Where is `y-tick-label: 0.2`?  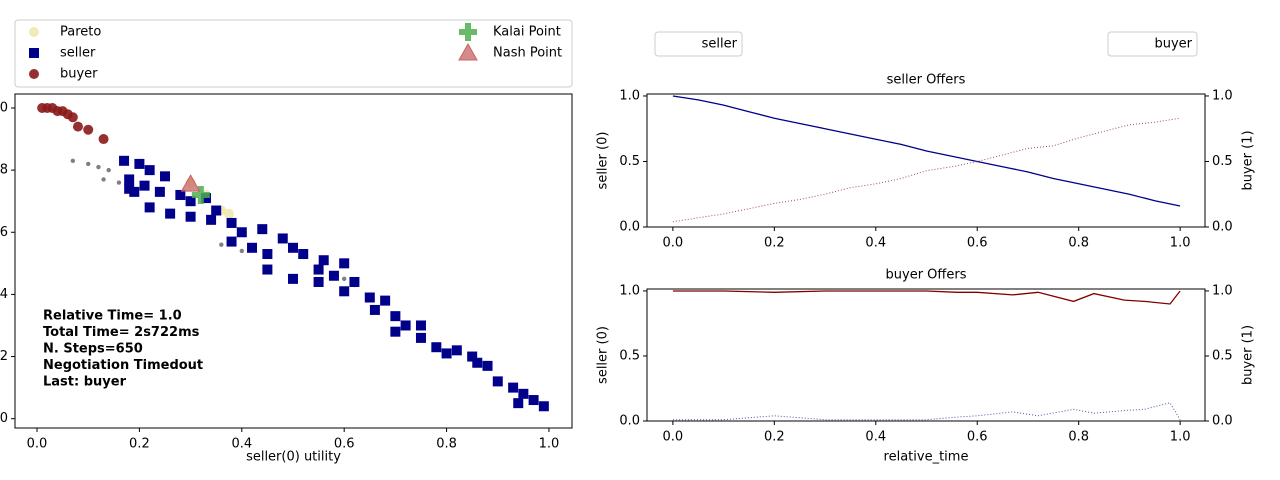
y-tick-label: 0.2 is located at coordinates (4, 356).